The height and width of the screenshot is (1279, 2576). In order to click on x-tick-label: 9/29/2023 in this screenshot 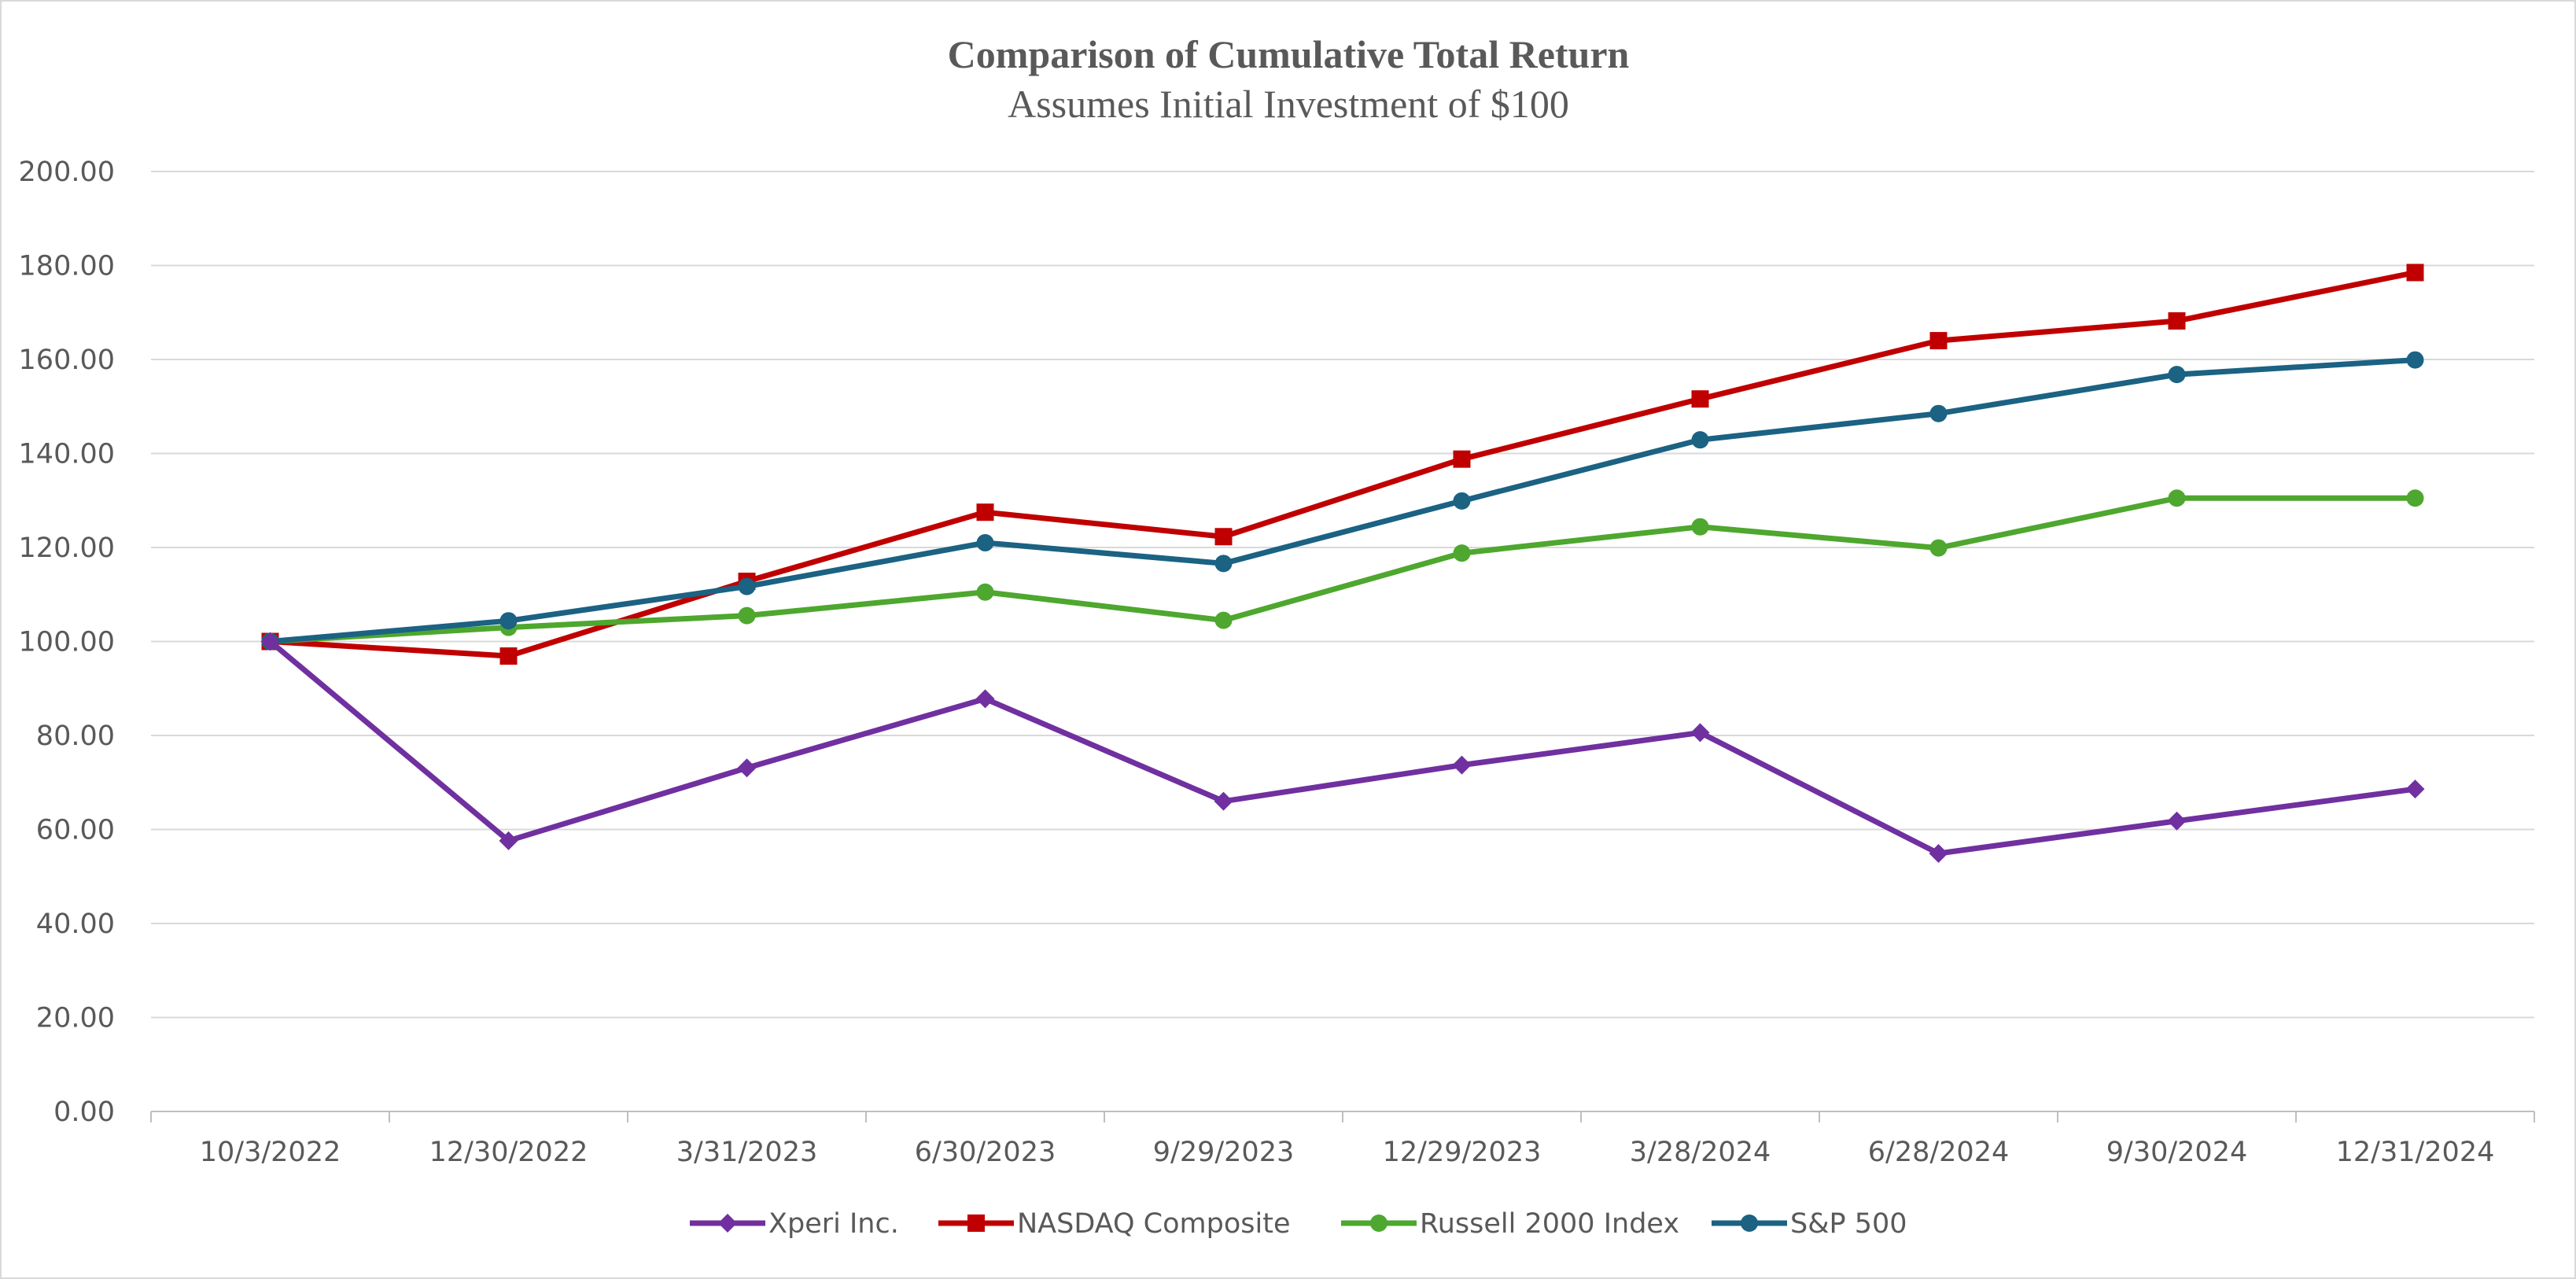, I will do `click(1223, 1152)`.